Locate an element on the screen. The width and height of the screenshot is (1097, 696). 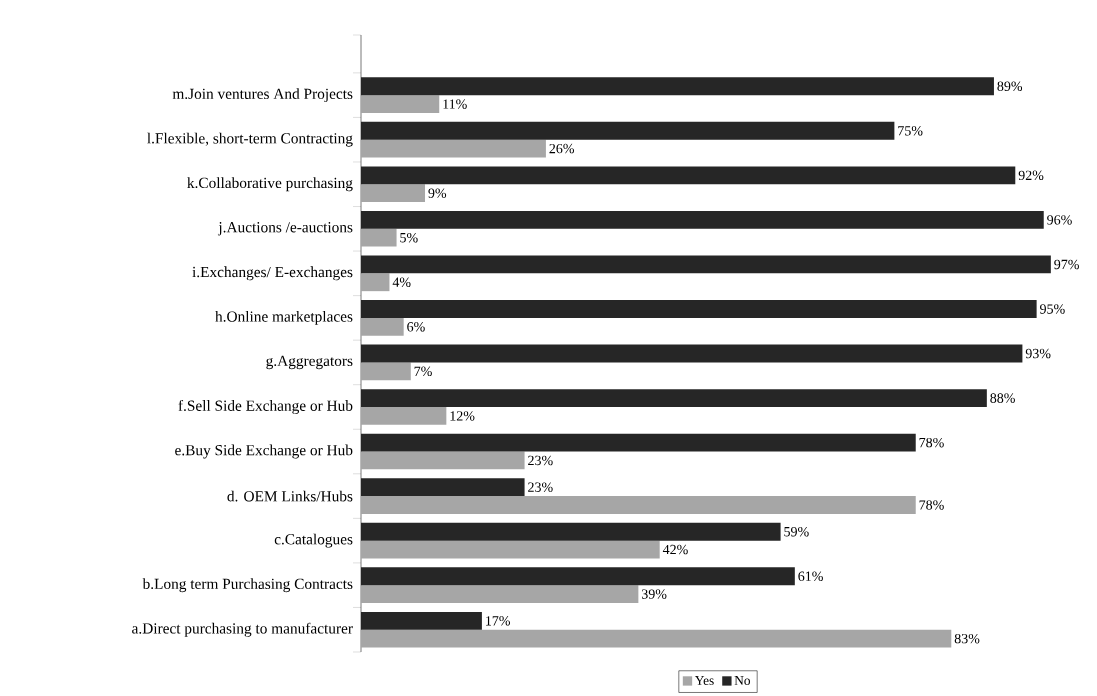
data-label: 88% is located at coordinates (1002, 398).